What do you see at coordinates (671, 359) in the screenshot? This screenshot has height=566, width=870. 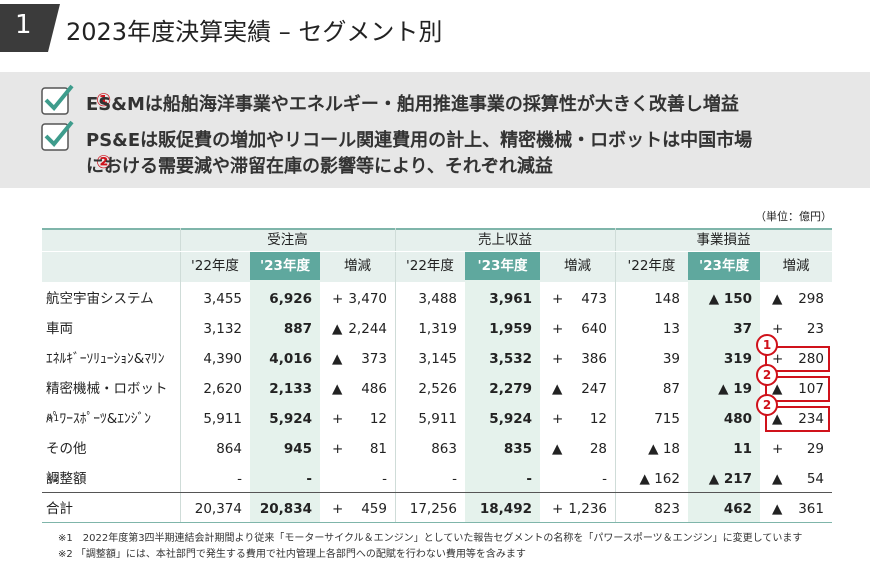 I see `cell: 39` at bounding box center [671, 359].